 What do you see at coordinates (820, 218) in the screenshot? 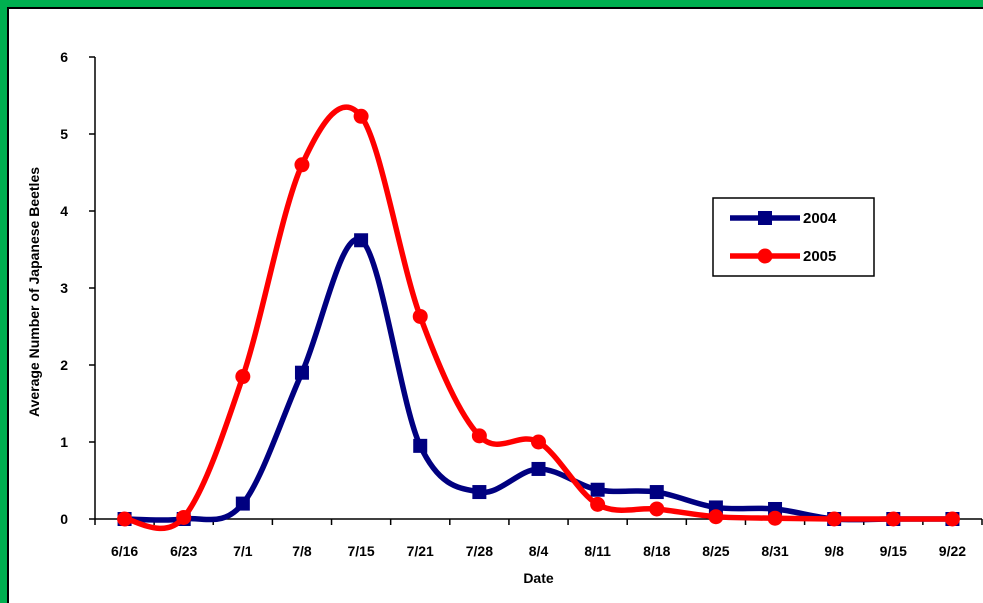
I see `legend-label: 2004` at bounding box center [820, 218].